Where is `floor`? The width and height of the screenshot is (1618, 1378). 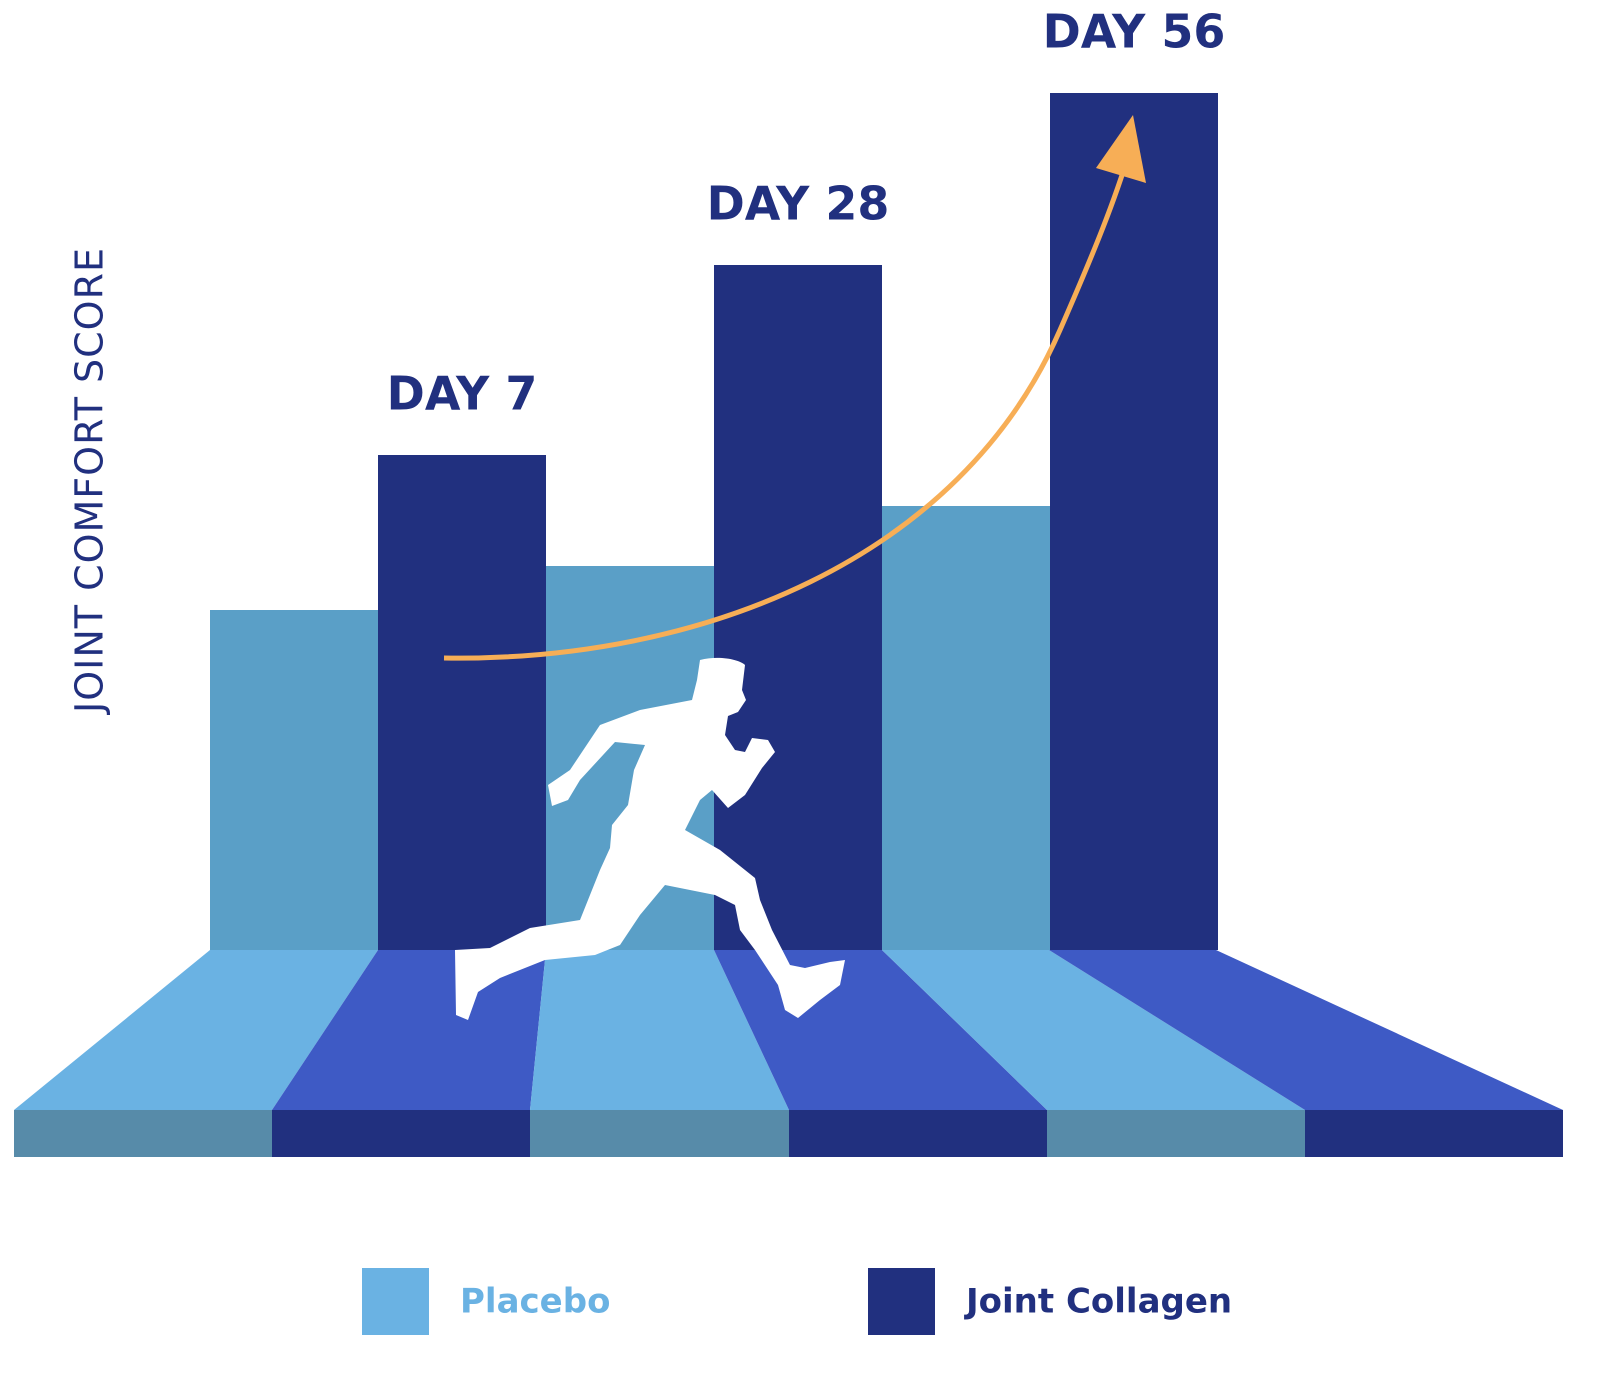 floor is located at coordinates (788, 1053).